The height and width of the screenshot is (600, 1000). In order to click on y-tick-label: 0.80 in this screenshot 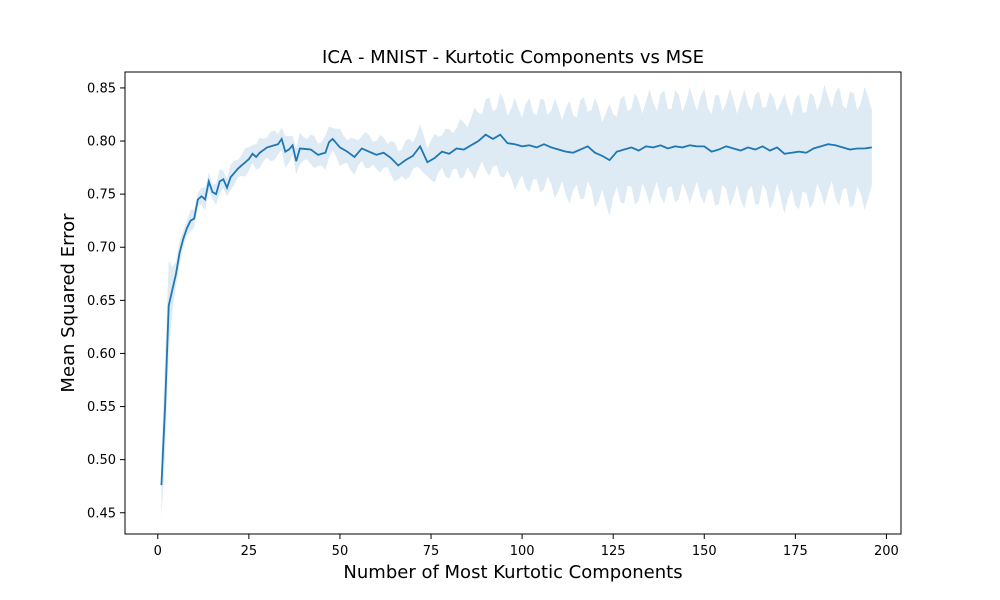, I will do `click(101, 142)`.